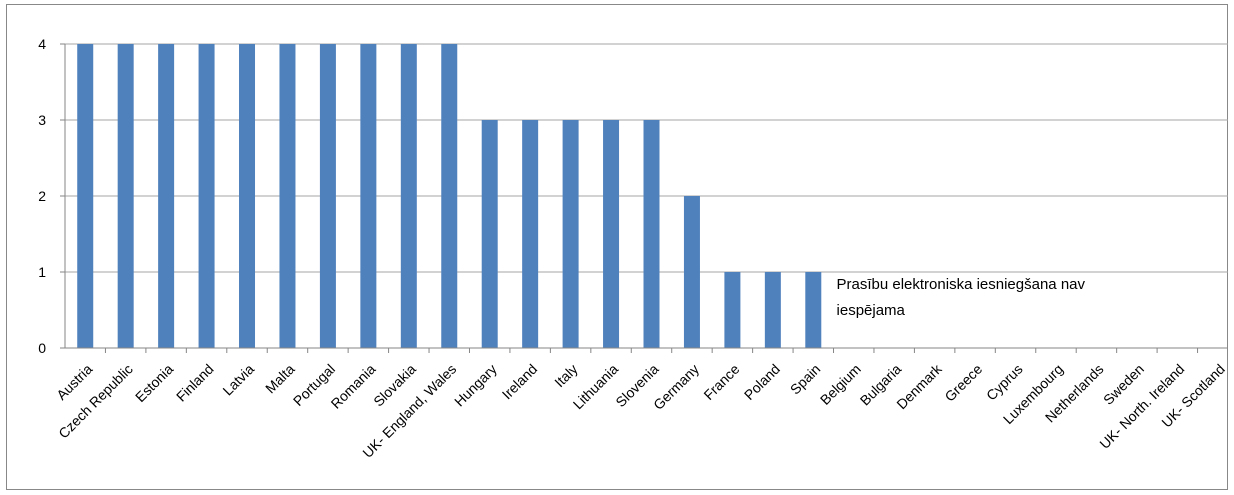  I want to click on annotation-line-2: iespējama, so click(871, 310).